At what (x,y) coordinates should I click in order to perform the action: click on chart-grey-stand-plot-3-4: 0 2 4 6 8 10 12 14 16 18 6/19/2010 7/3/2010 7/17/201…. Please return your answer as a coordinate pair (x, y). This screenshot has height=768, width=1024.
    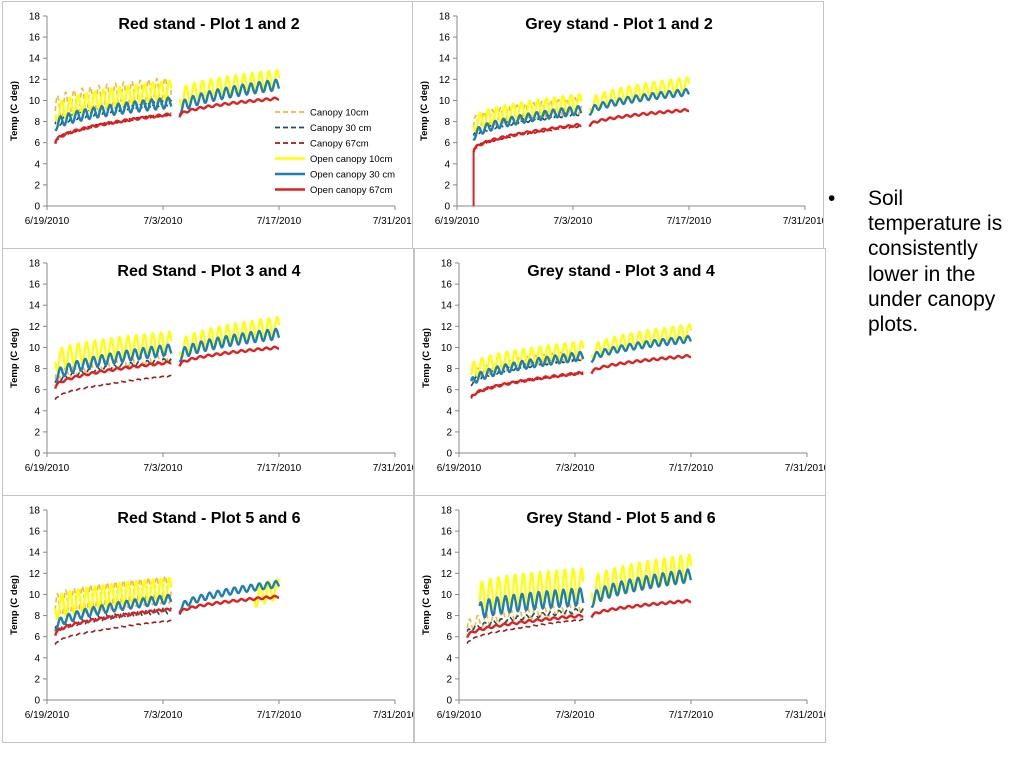
    Looking at the image, I should click on (620, 372).